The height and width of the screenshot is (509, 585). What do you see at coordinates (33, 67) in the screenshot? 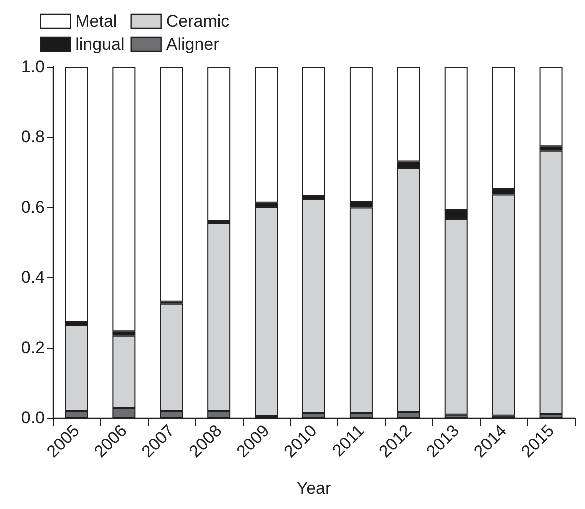
I see `y-tick-label: 1.0` at bounding box center [33, 67].